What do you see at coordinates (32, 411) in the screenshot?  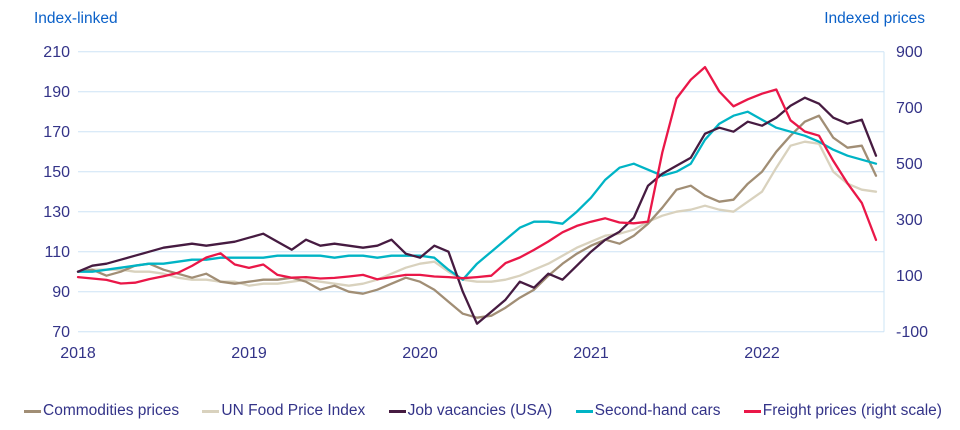 I see `commodities-legend-dash-icon` at bounding box center [32, 411].